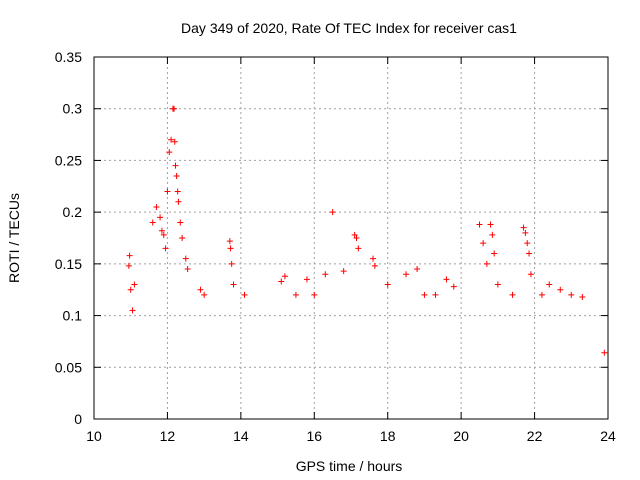 This screenshot has height=480, width=640. Describe the element at coordinates (535, 436) in the screenshot. I see `x-tick-label: 22` at that location.